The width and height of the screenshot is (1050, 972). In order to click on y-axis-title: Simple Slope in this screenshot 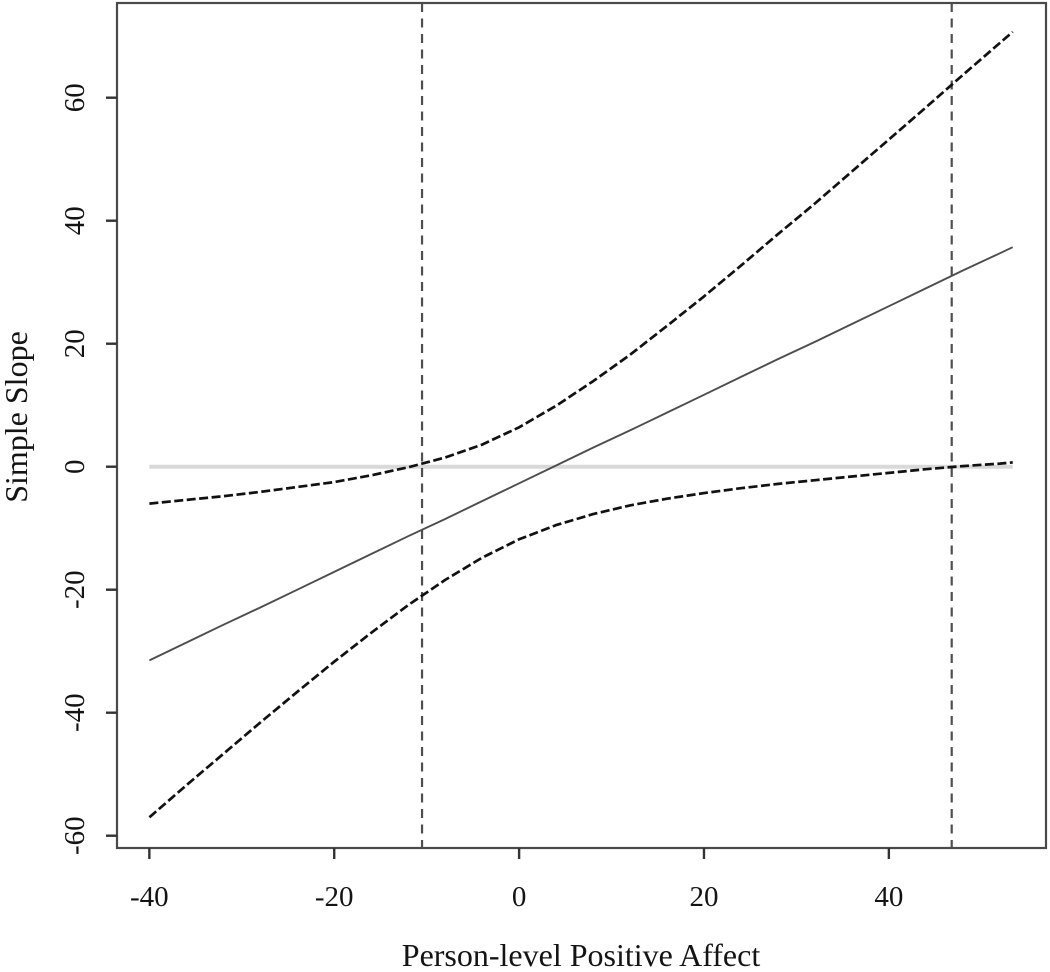, I will do `click(17, 417)`.